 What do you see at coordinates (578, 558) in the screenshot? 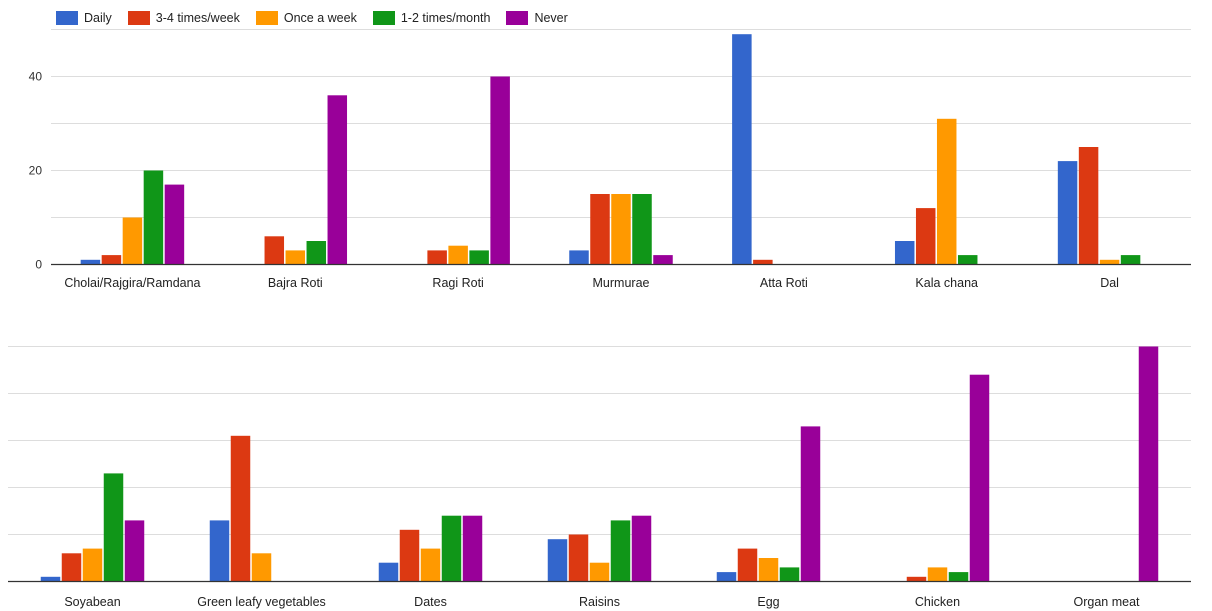
I see `bar-raisins-3-4-times-week` at bounding box center [578, 558].